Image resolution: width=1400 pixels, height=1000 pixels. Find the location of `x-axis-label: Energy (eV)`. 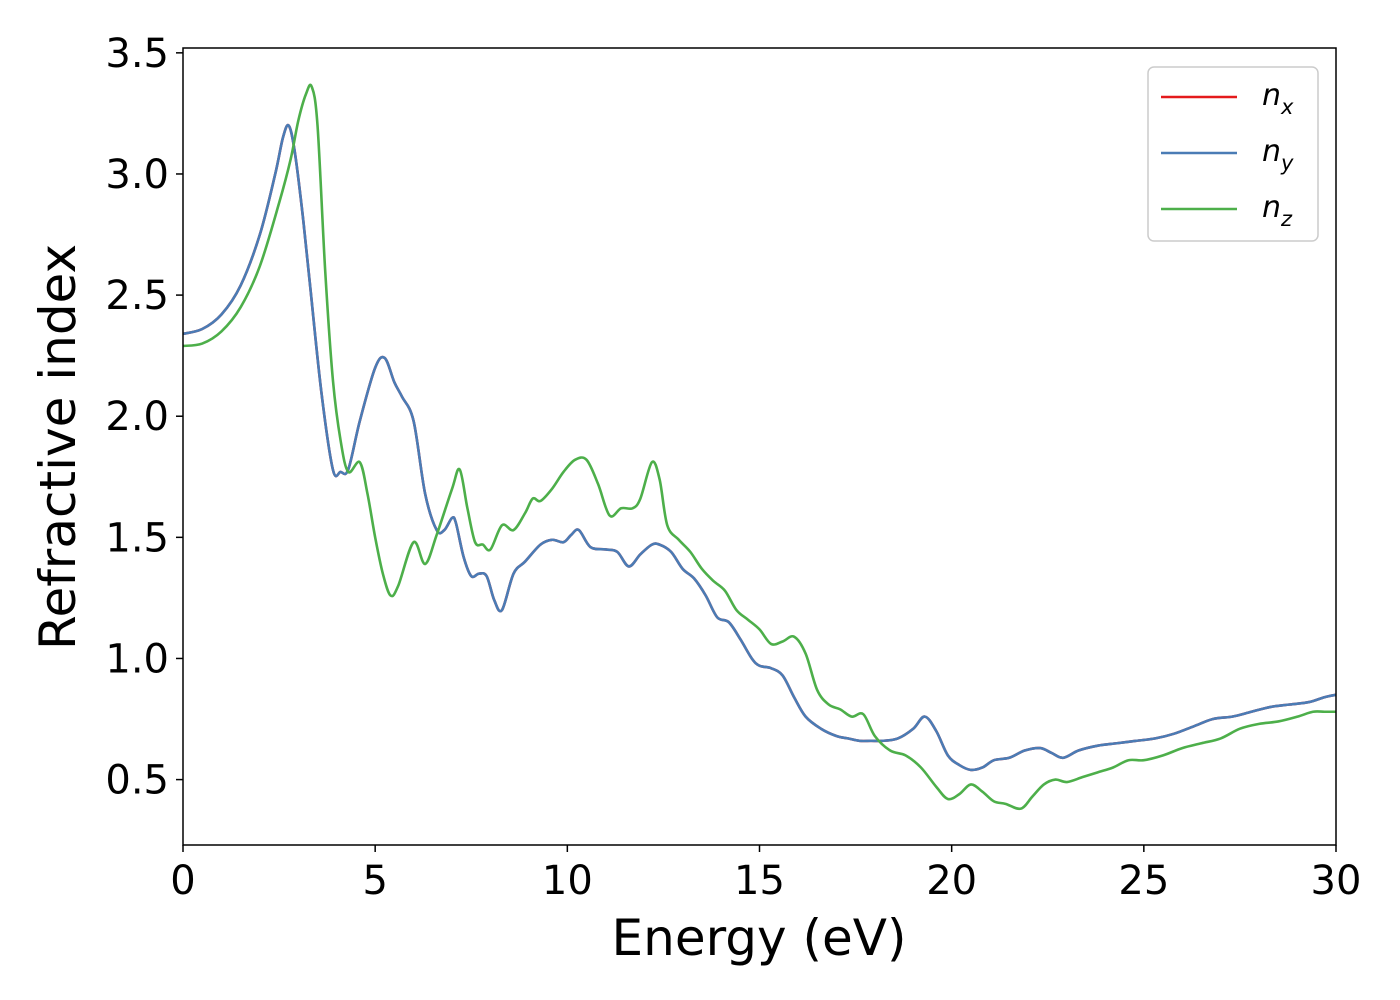

x-axis-label: Energy (eV) is located at coordinates (759, 938).